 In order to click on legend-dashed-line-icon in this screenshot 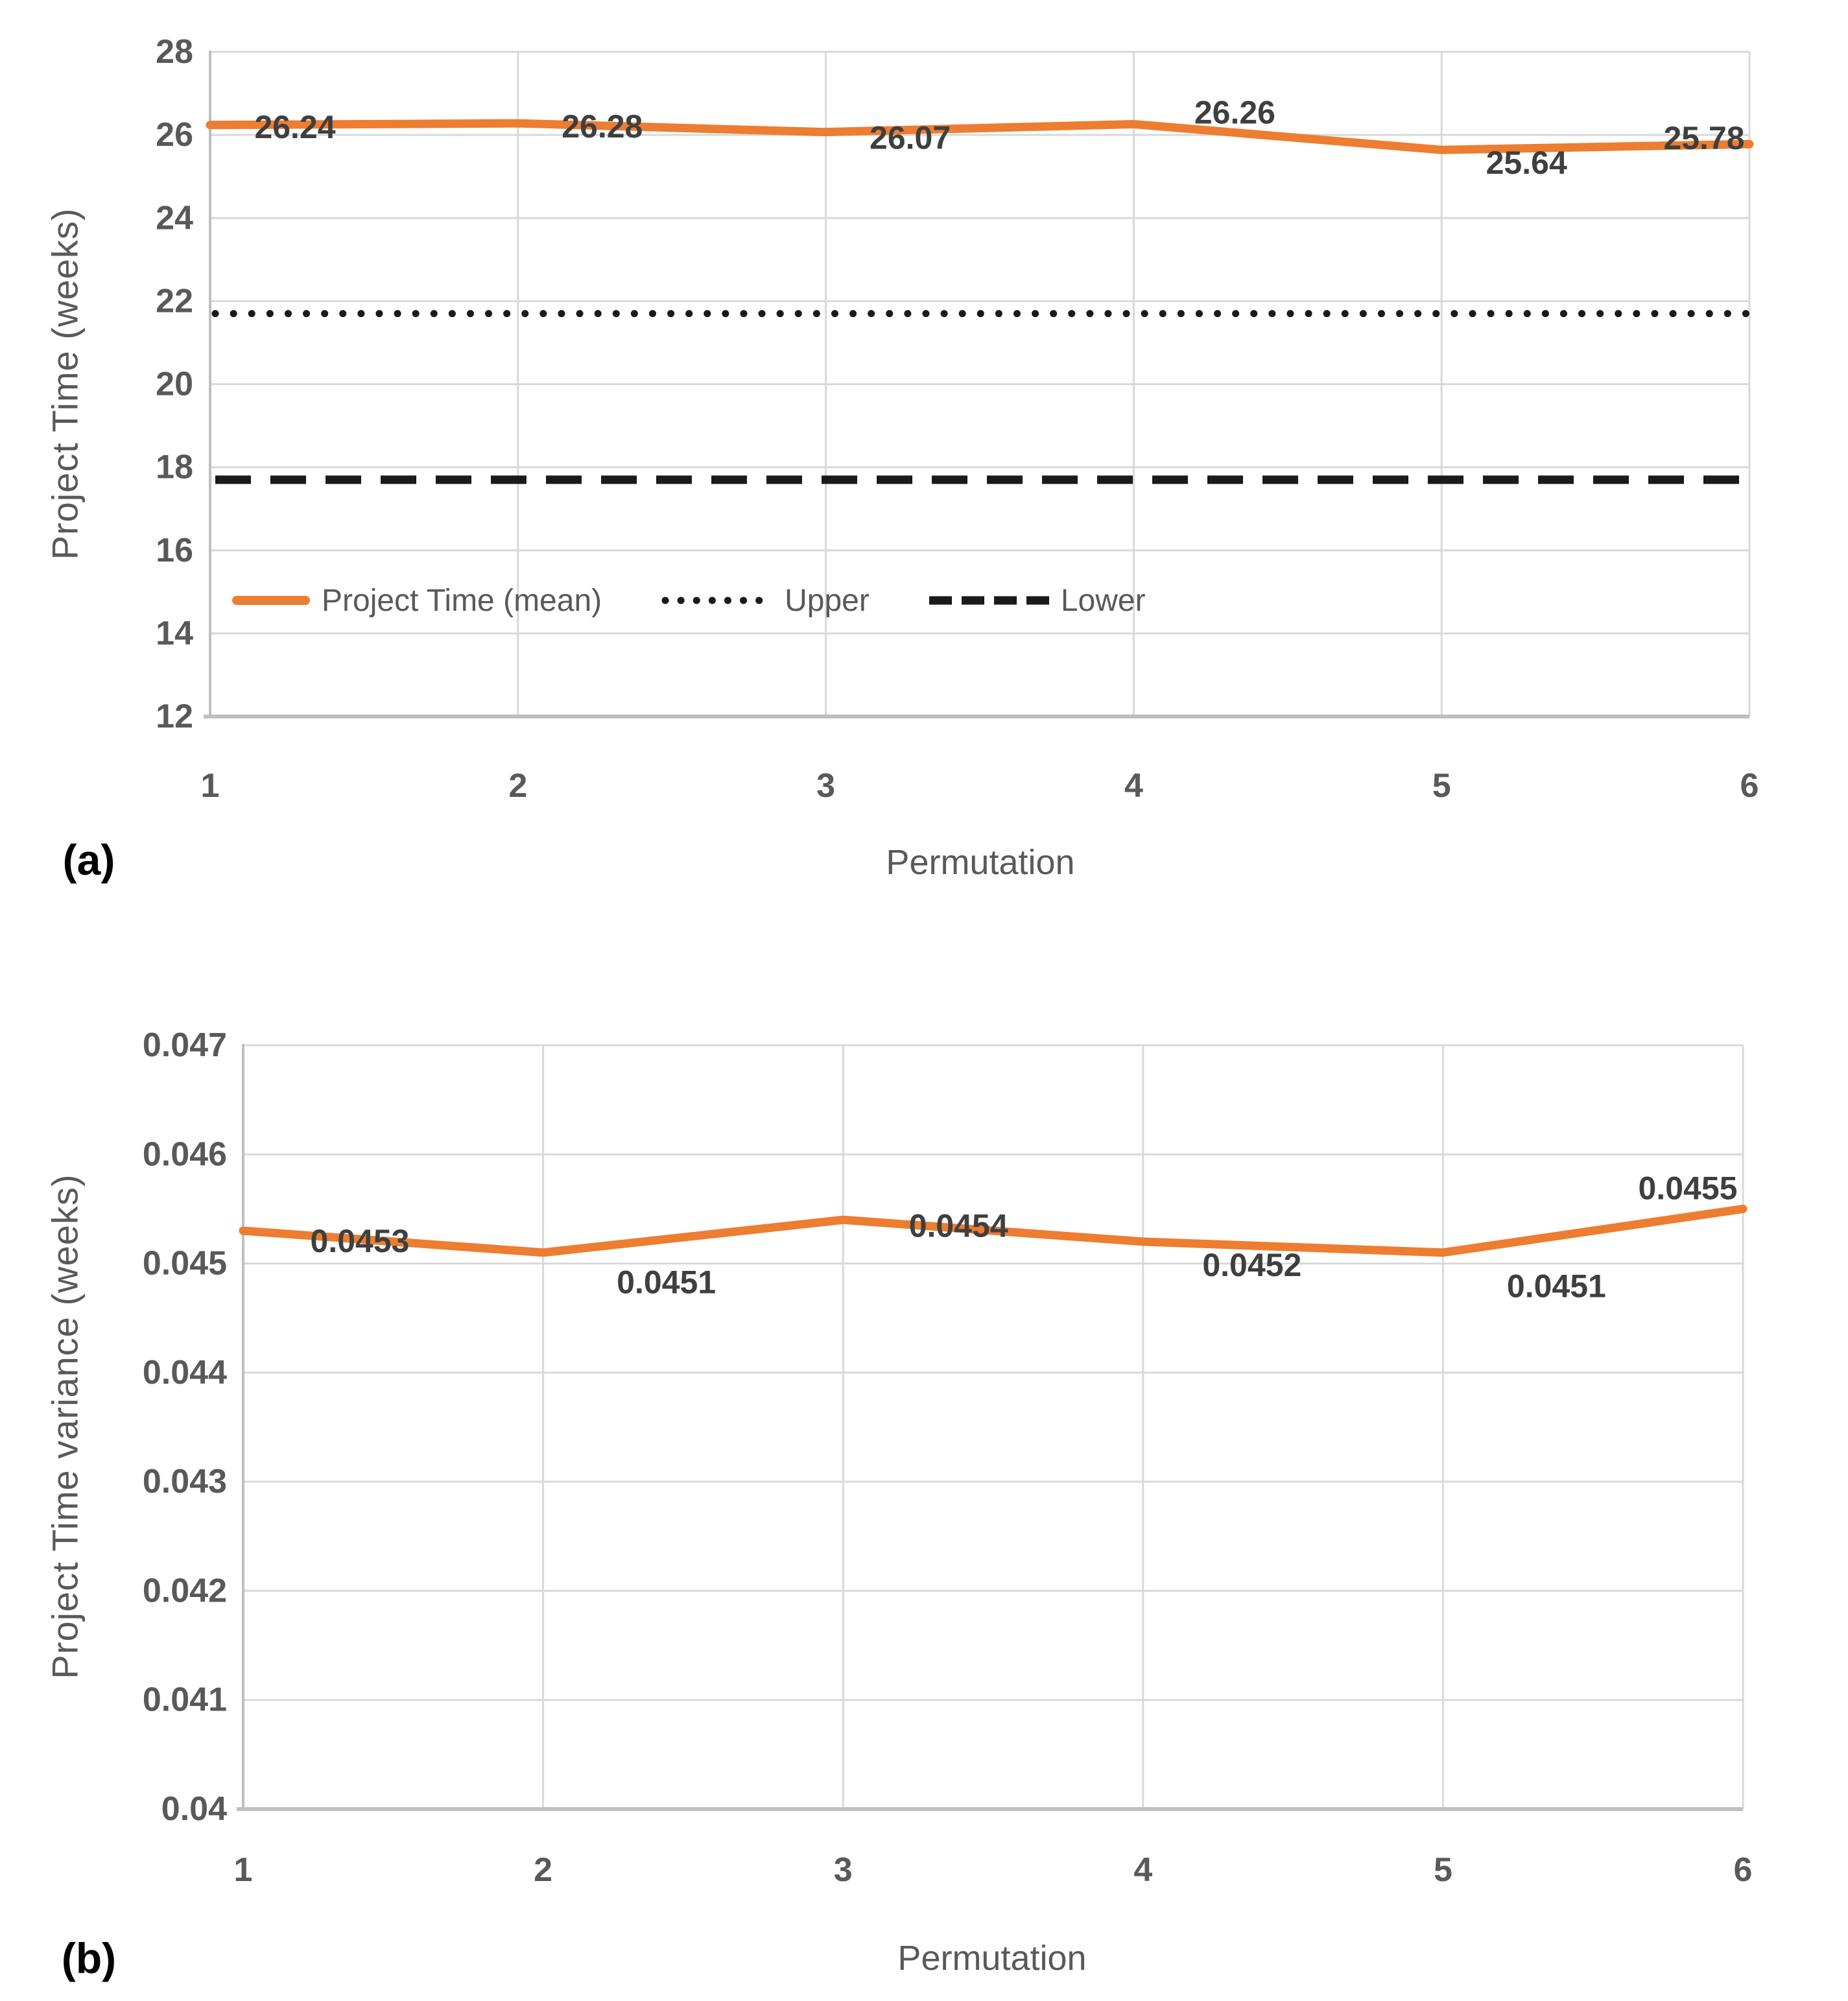, I will do `click(989, 600)`.